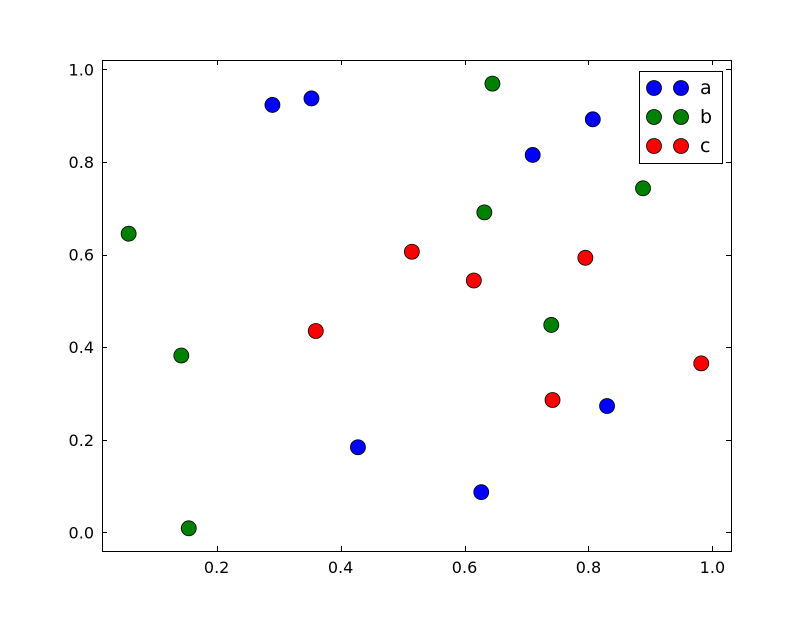  I want to click on x-tick-label-1: 0.4, so click(340, 567).